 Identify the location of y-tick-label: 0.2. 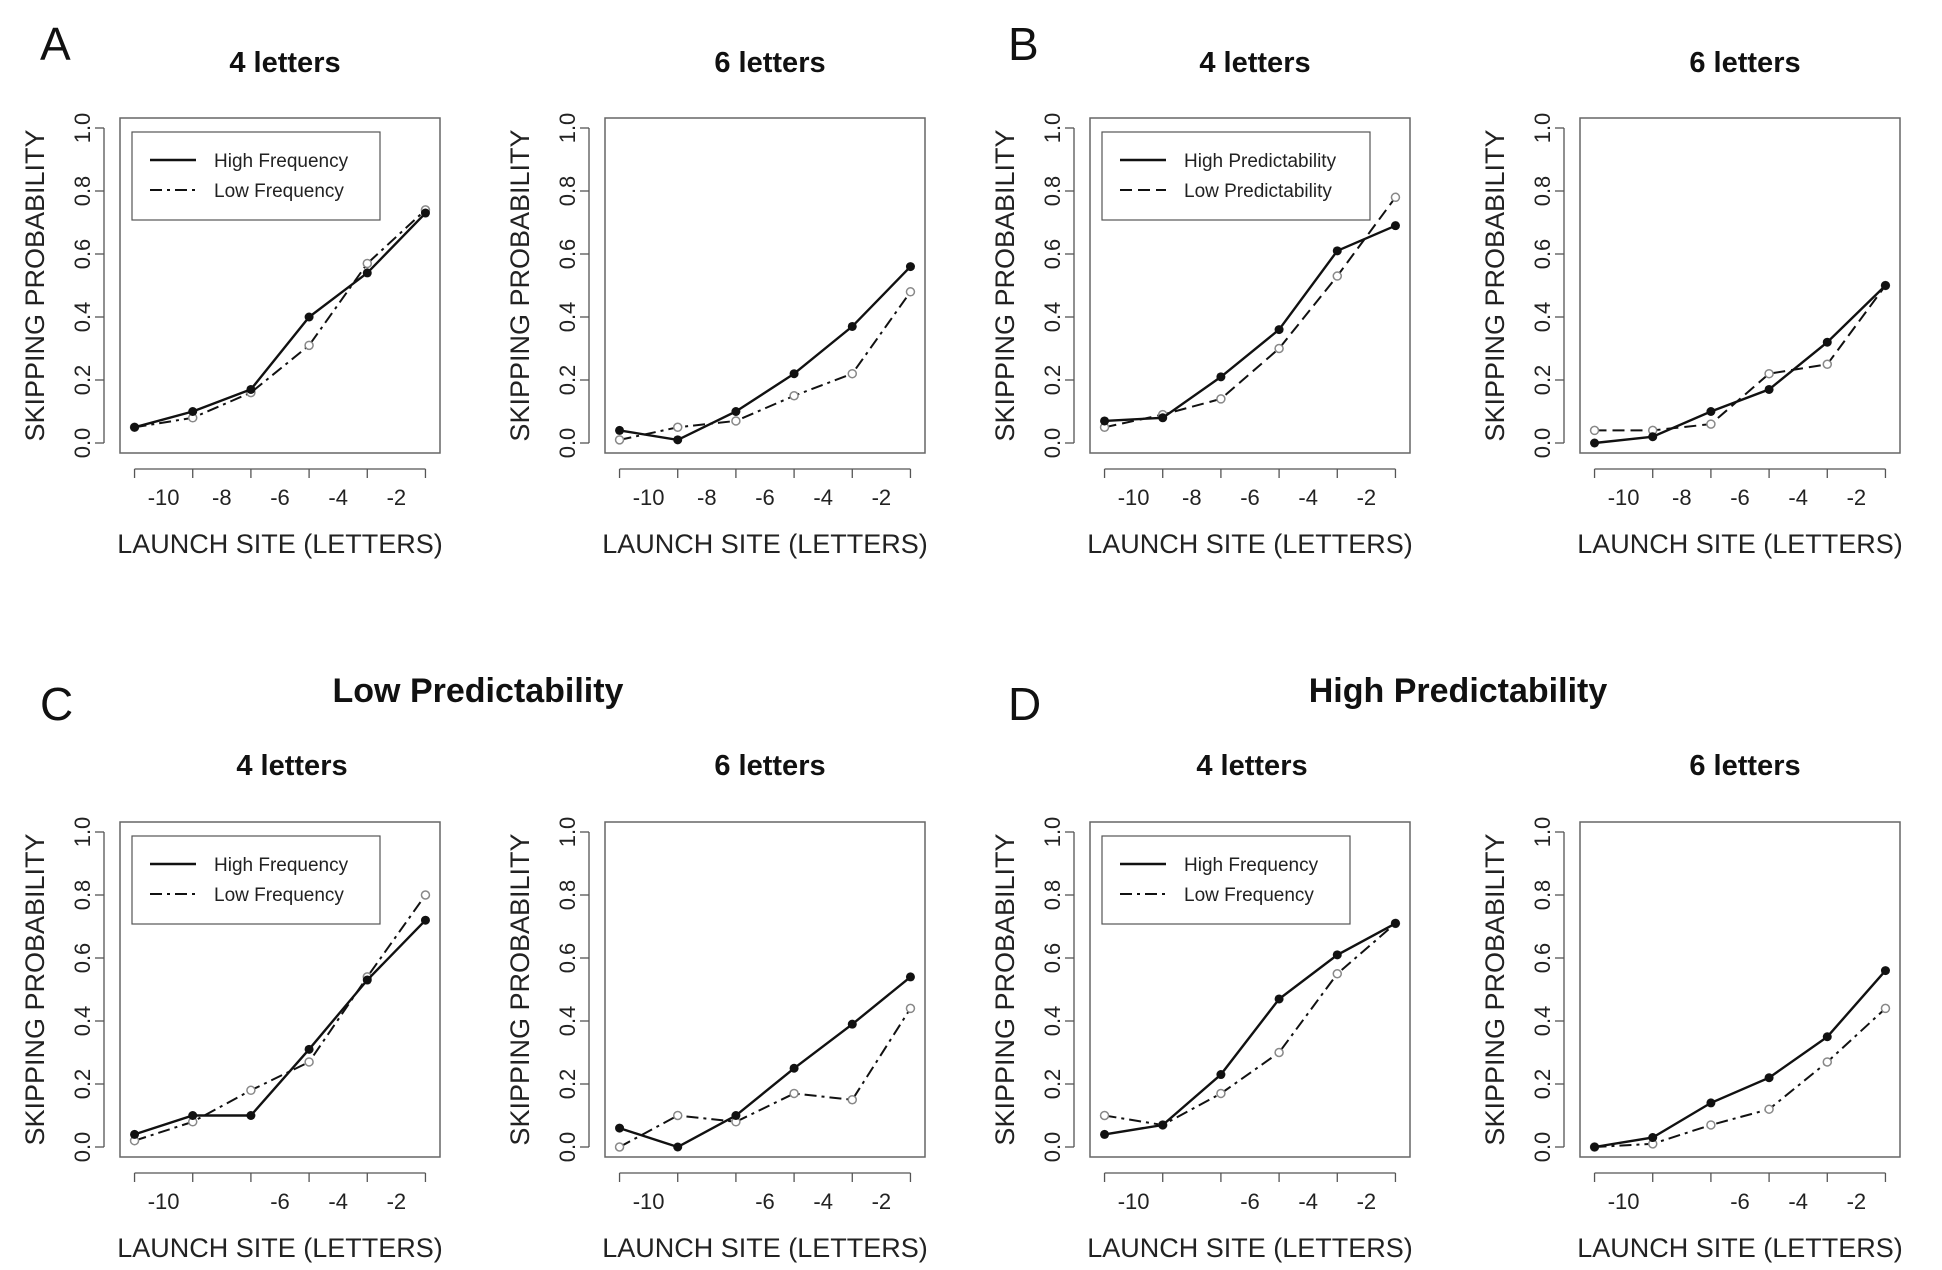
(1542, 1084).